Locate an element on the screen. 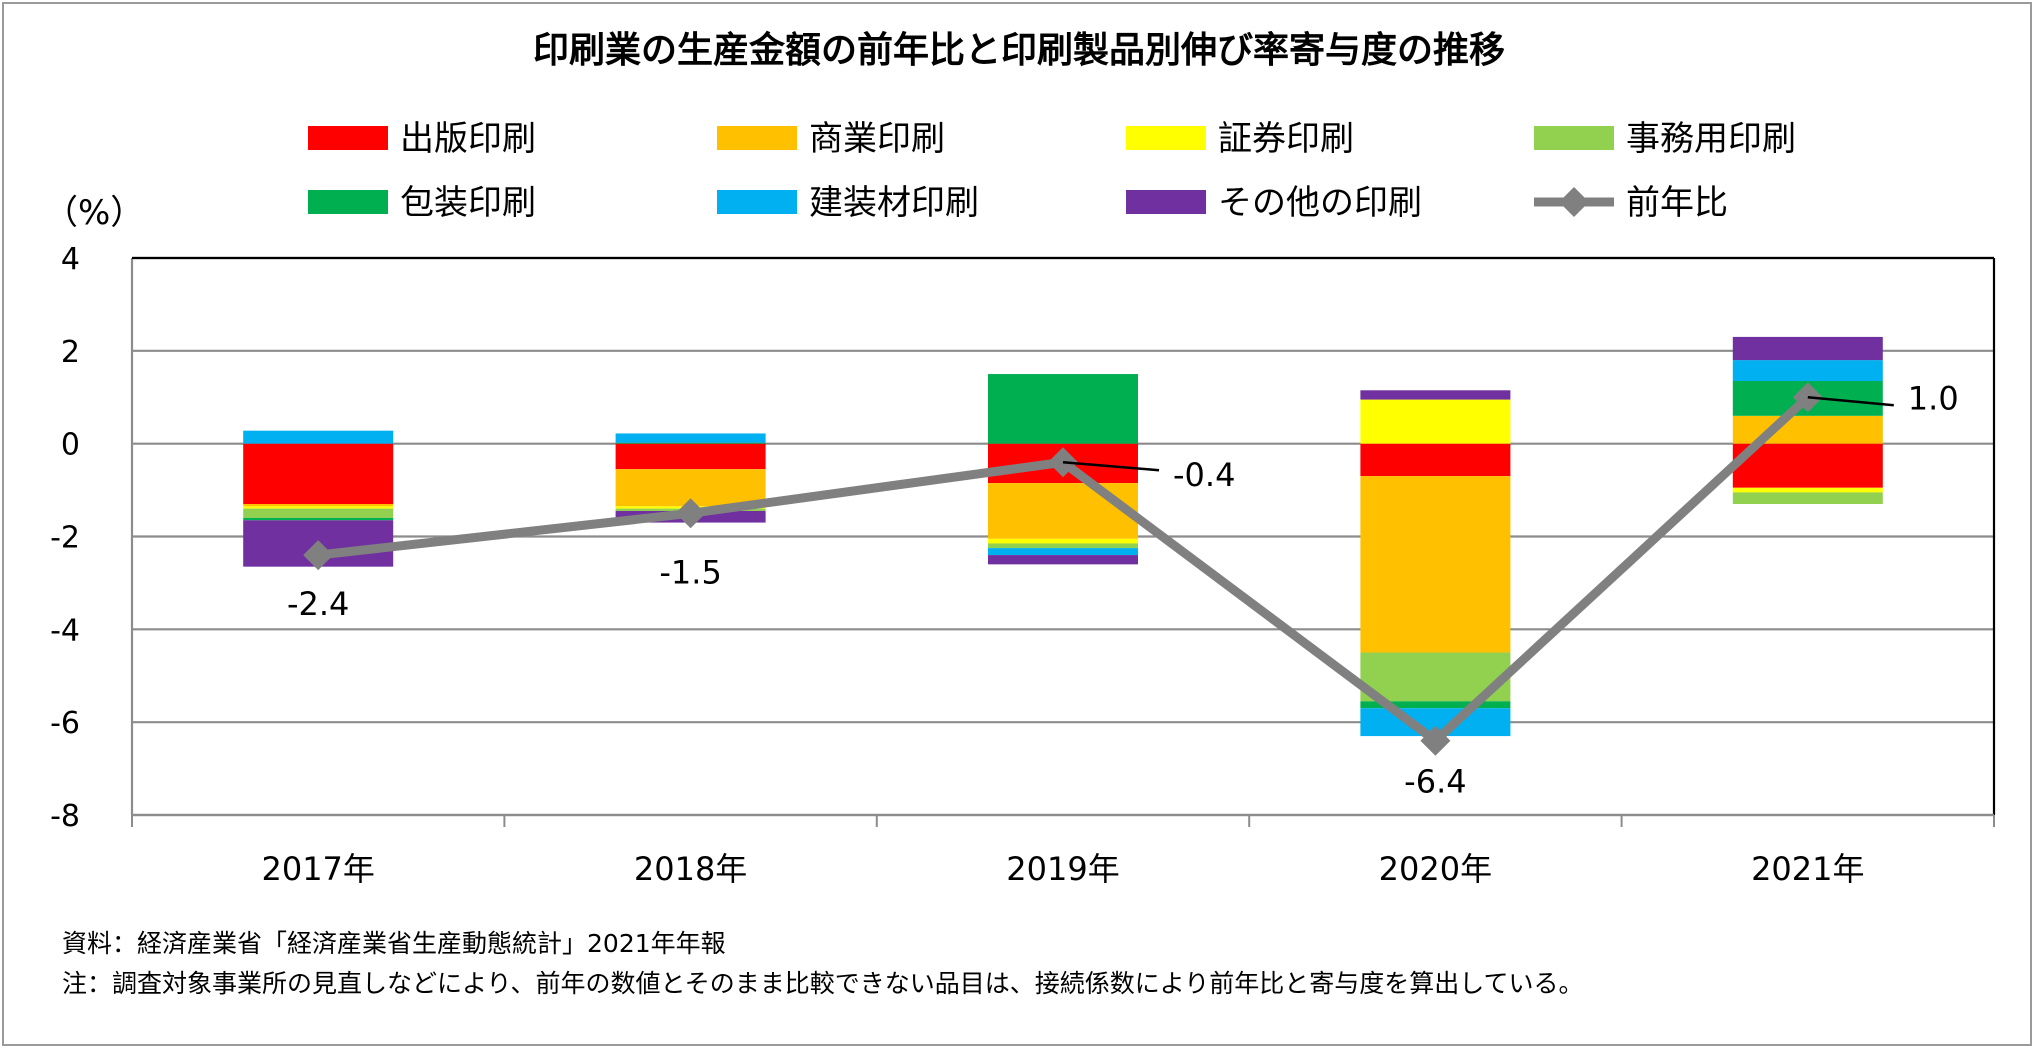 This screenshot has height=1052, width=2038. legend-diamond-marker is located at coordinates (1574, 202).